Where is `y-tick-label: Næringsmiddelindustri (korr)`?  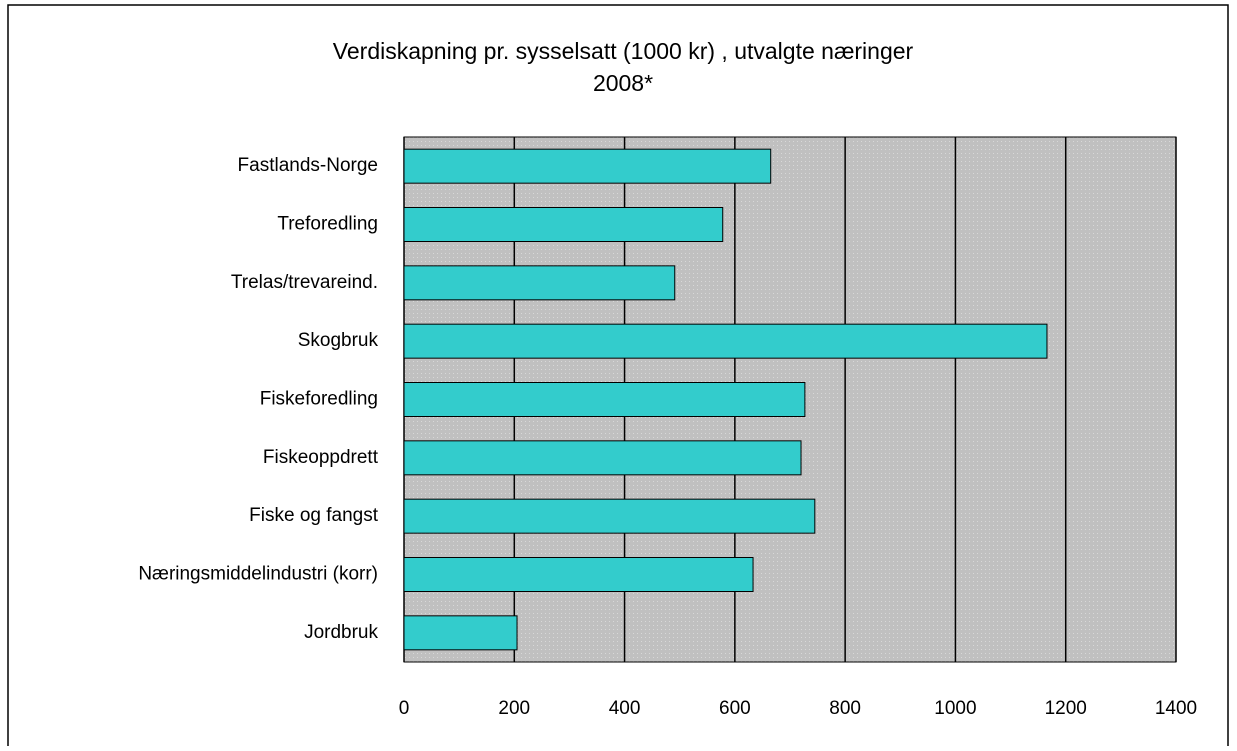 y-tick-label: Næringsmiddelindustri (korr) is located at coordinates (258, 574).